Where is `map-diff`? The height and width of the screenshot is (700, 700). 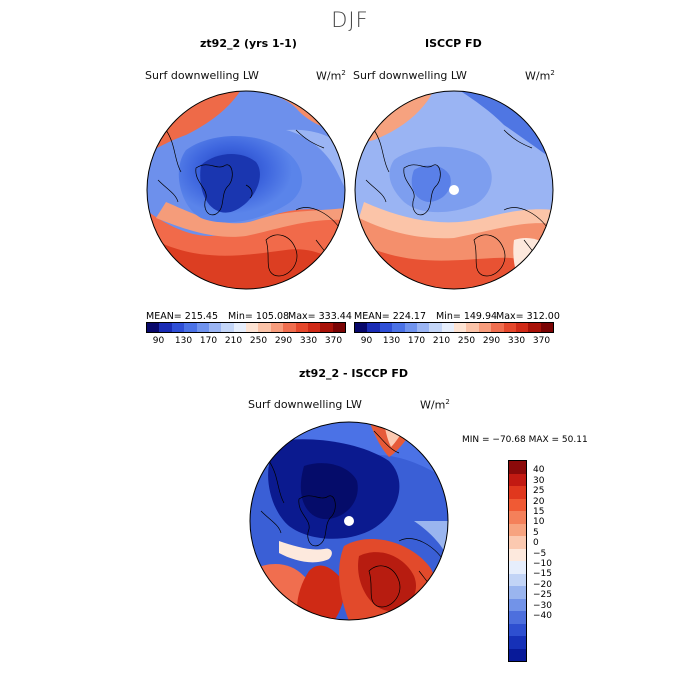
map-diff is located at coordinates (349, 521).